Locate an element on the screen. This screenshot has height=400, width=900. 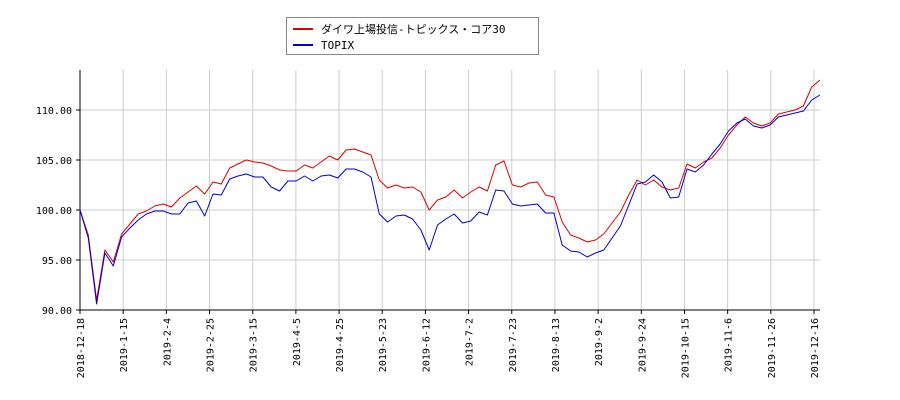
x-tick-label: 2019-12-16 is located at coordinates (815, 348).